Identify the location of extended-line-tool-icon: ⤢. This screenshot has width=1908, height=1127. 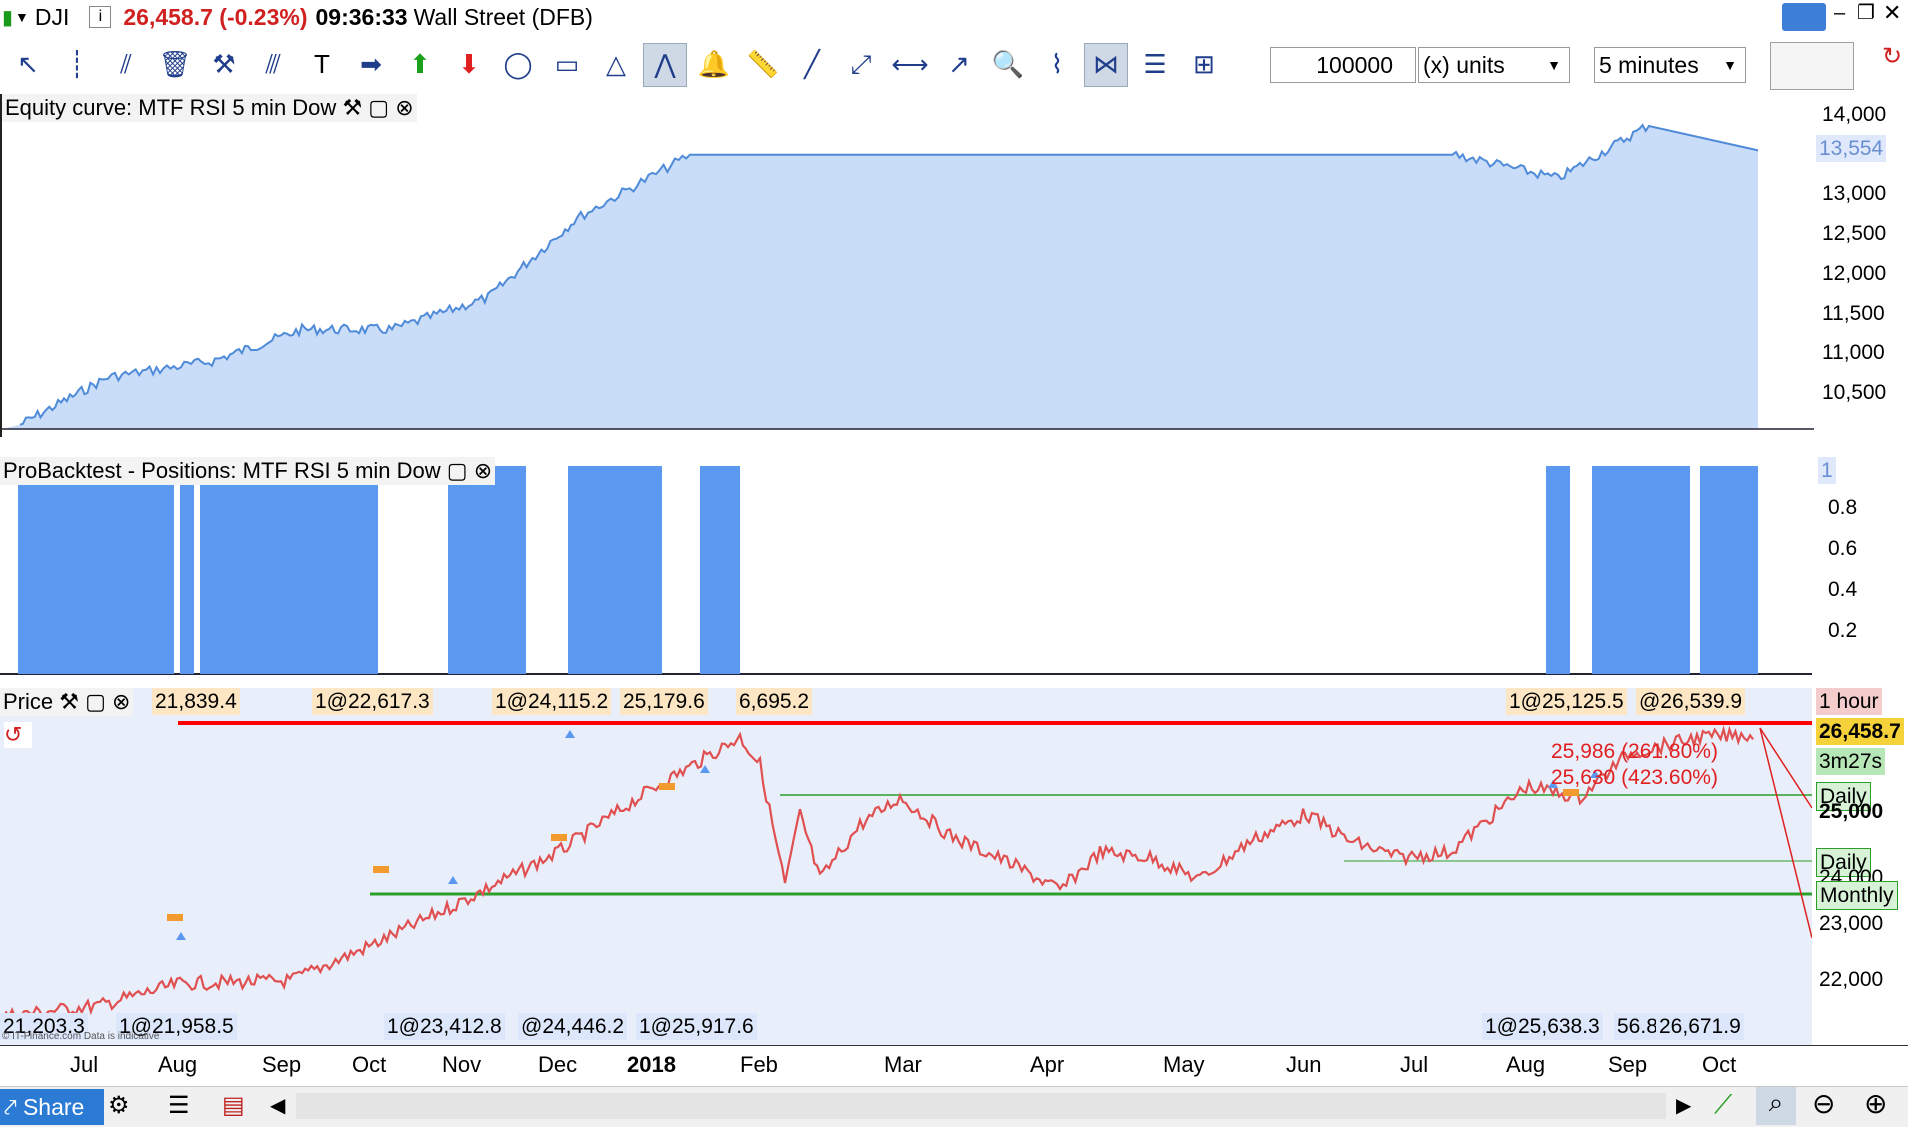
(861, 63).